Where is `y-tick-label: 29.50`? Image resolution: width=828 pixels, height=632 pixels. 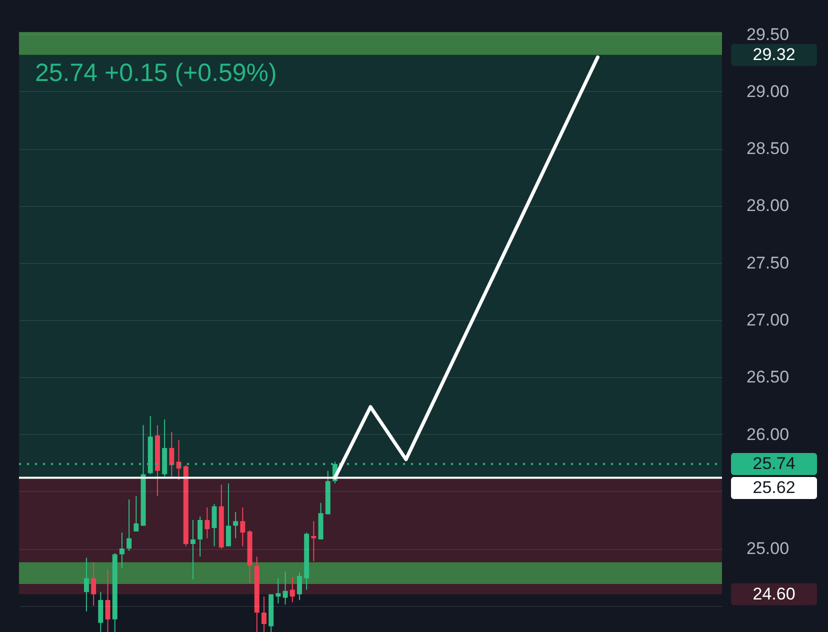 y-tick-label: 29.50 is located at coordinates (768, 34).